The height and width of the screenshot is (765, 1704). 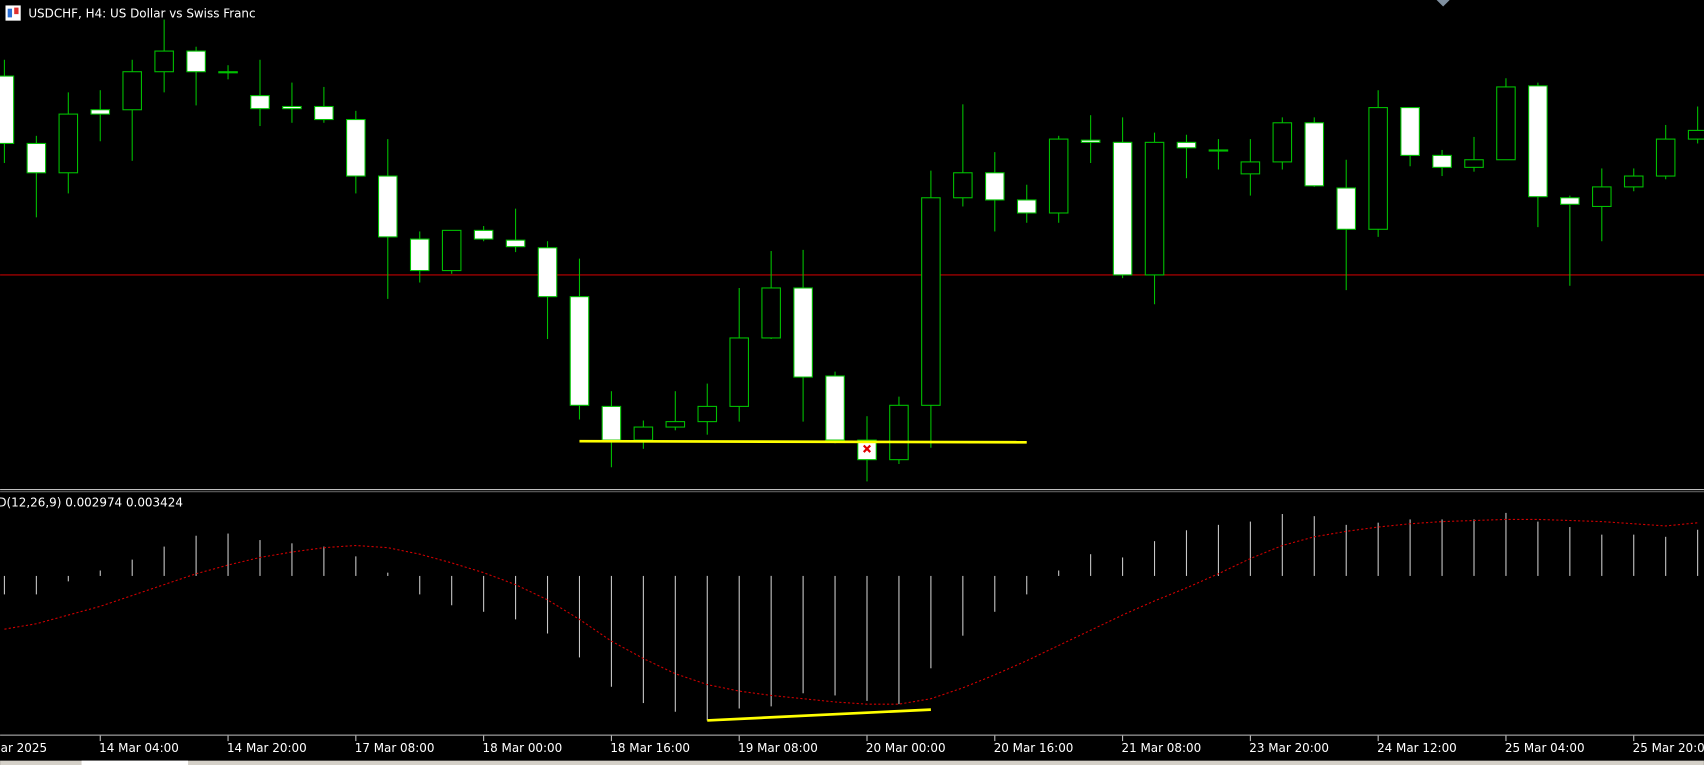 I want to click on x-tick-label: 18 Mar 16:00, so click(x=650, y=748).